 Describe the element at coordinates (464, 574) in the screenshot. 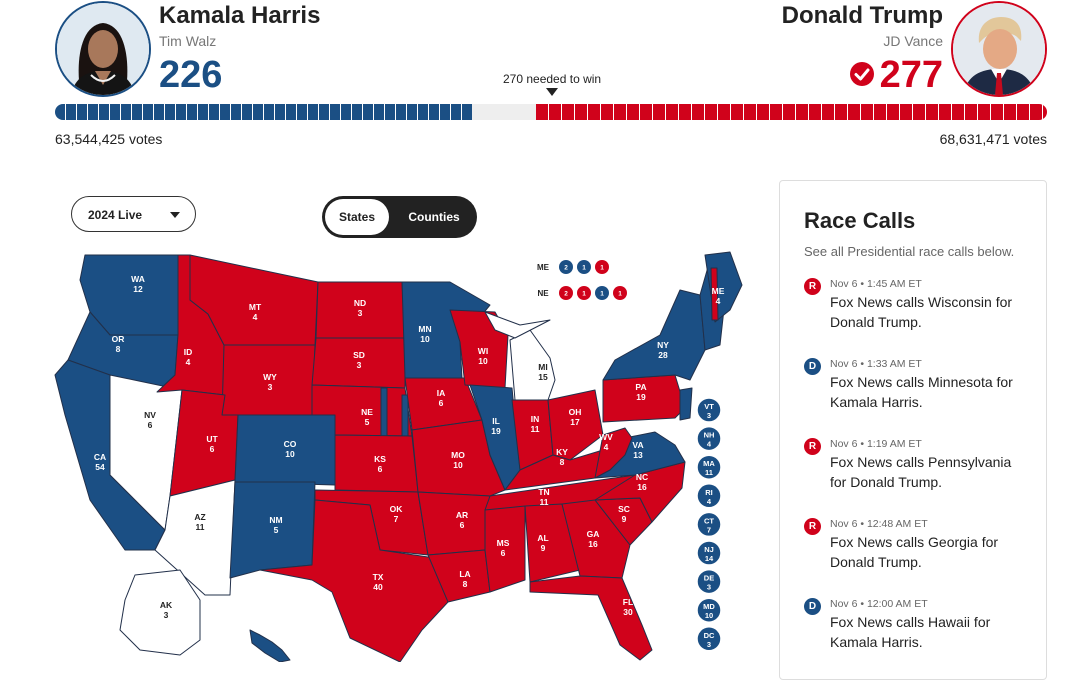

I see `state-label-la: LA` at that location.